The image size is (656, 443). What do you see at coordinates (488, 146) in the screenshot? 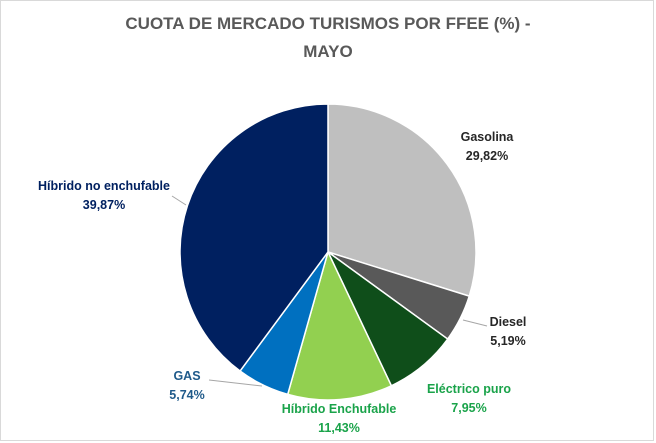
I see `data-label-gasolina: Gasolina 29,82%` at bounding box center [488, 146].